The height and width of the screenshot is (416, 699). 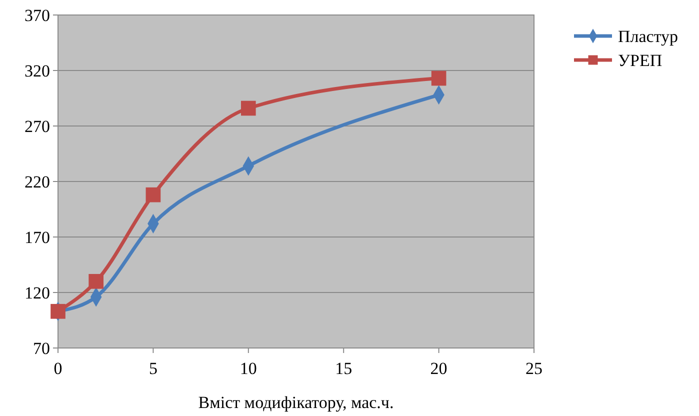 I want to click on y-tick-label: 370, so click(x=37, y=15).